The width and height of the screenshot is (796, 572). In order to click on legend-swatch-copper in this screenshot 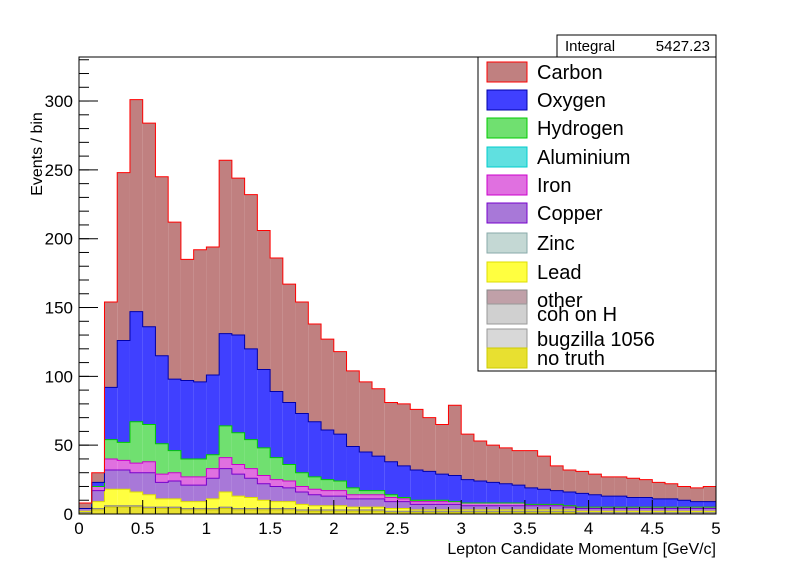, I will do `click(507, 213)`.